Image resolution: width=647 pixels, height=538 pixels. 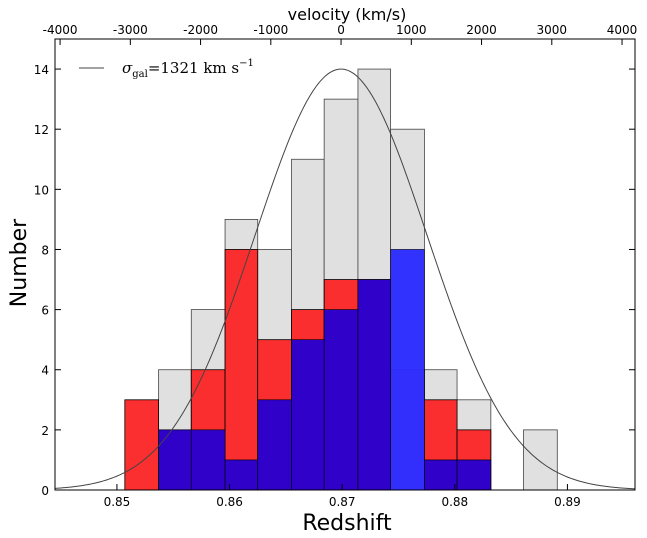 I want to click on top-tick-label-0: -4000, so click(x=60, y=30).